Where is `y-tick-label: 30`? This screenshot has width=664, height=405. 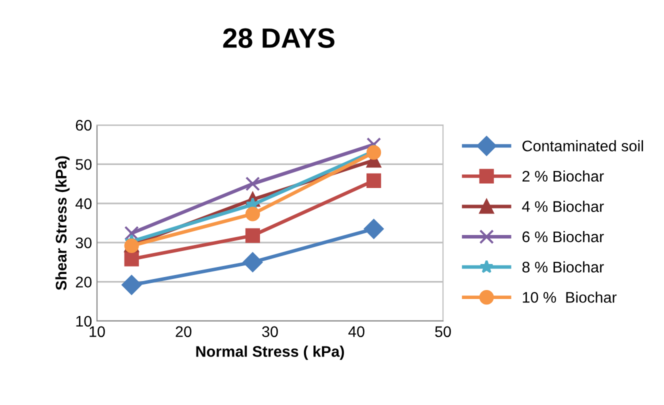
y-tick-label: 30 is located at coordinates (84, 242).